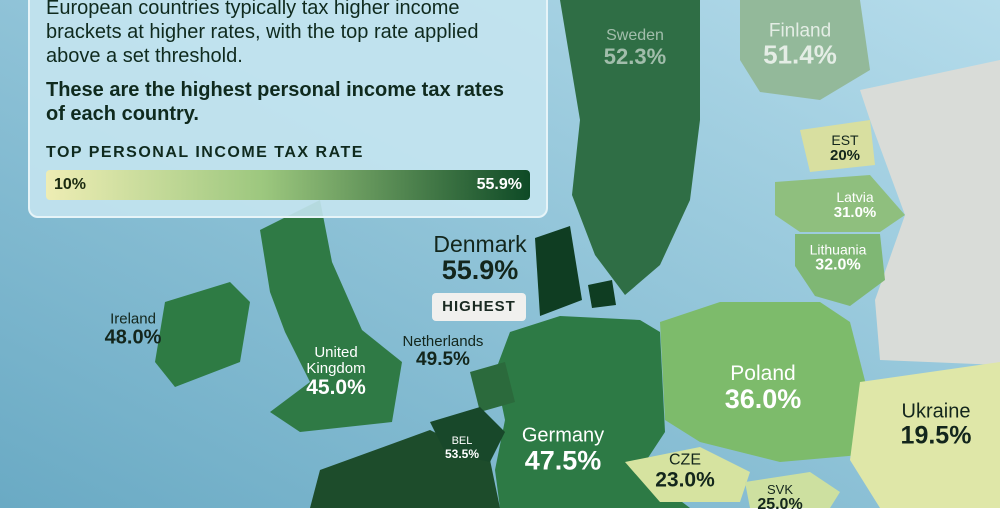 The width and height of the screenshot is (1000, 513). I want to click on country-rate: 48.0%, so click(133, 337).